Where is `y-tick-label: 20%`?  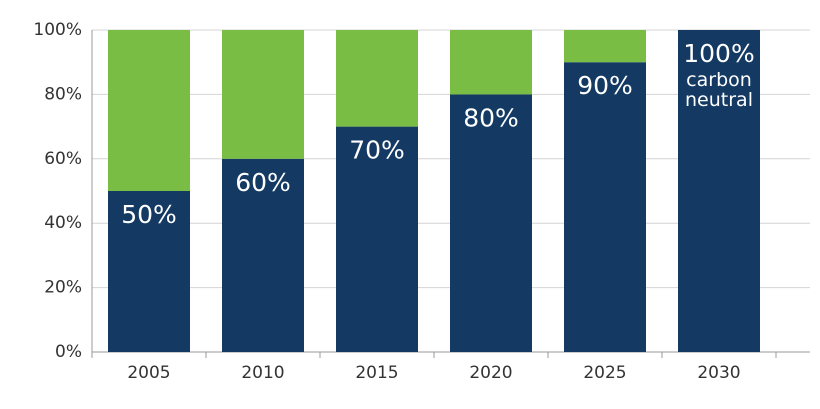
y-tick-label: 20% is located at coordinates (63, 288).